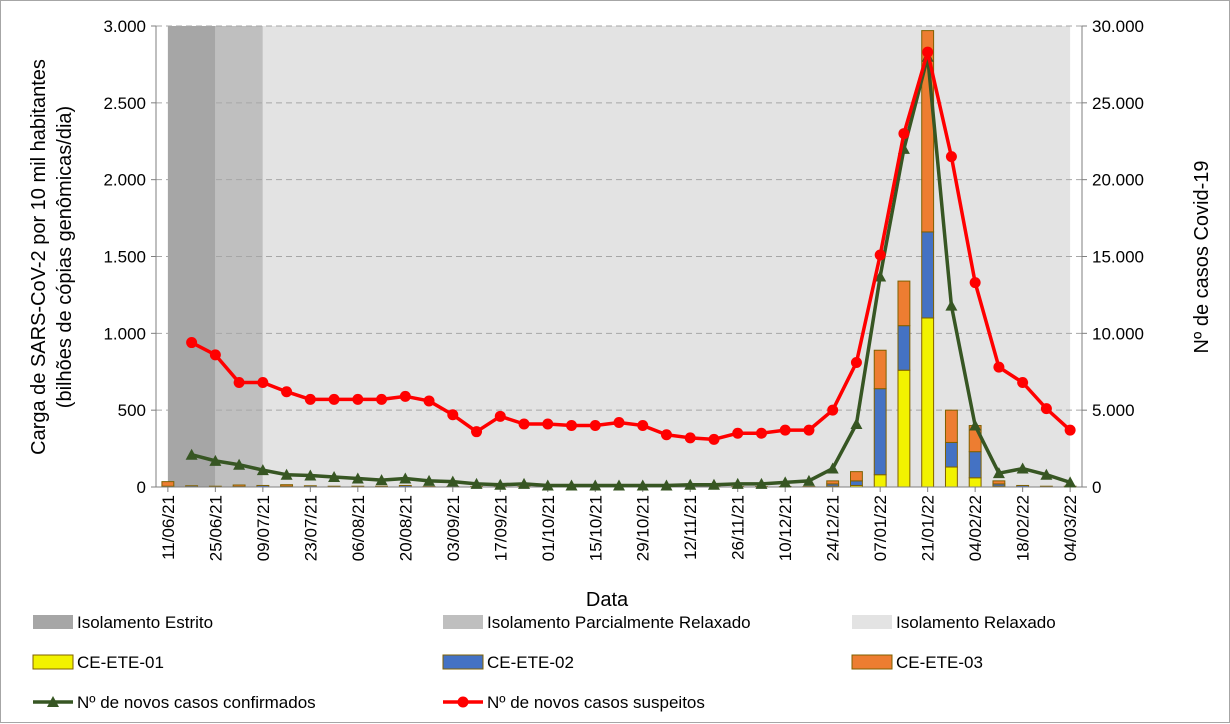 The height and width of the screenshot is (724, 1230). I want to click on legend-label-7: Nº de novos casos suspeitos, so click(596, 702).